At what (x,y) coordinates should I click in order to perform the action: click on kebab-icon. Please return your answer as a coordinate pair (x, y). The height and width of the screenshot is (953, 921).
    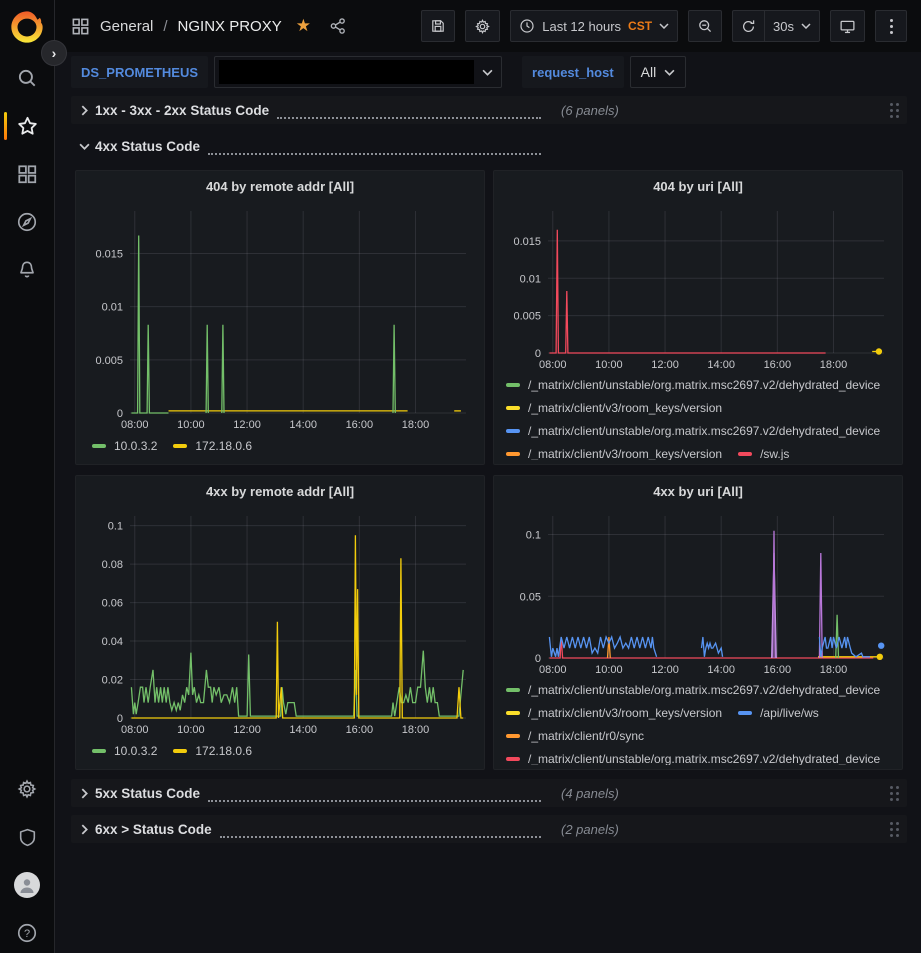
    Looking at the image, I should click on (891, 26).